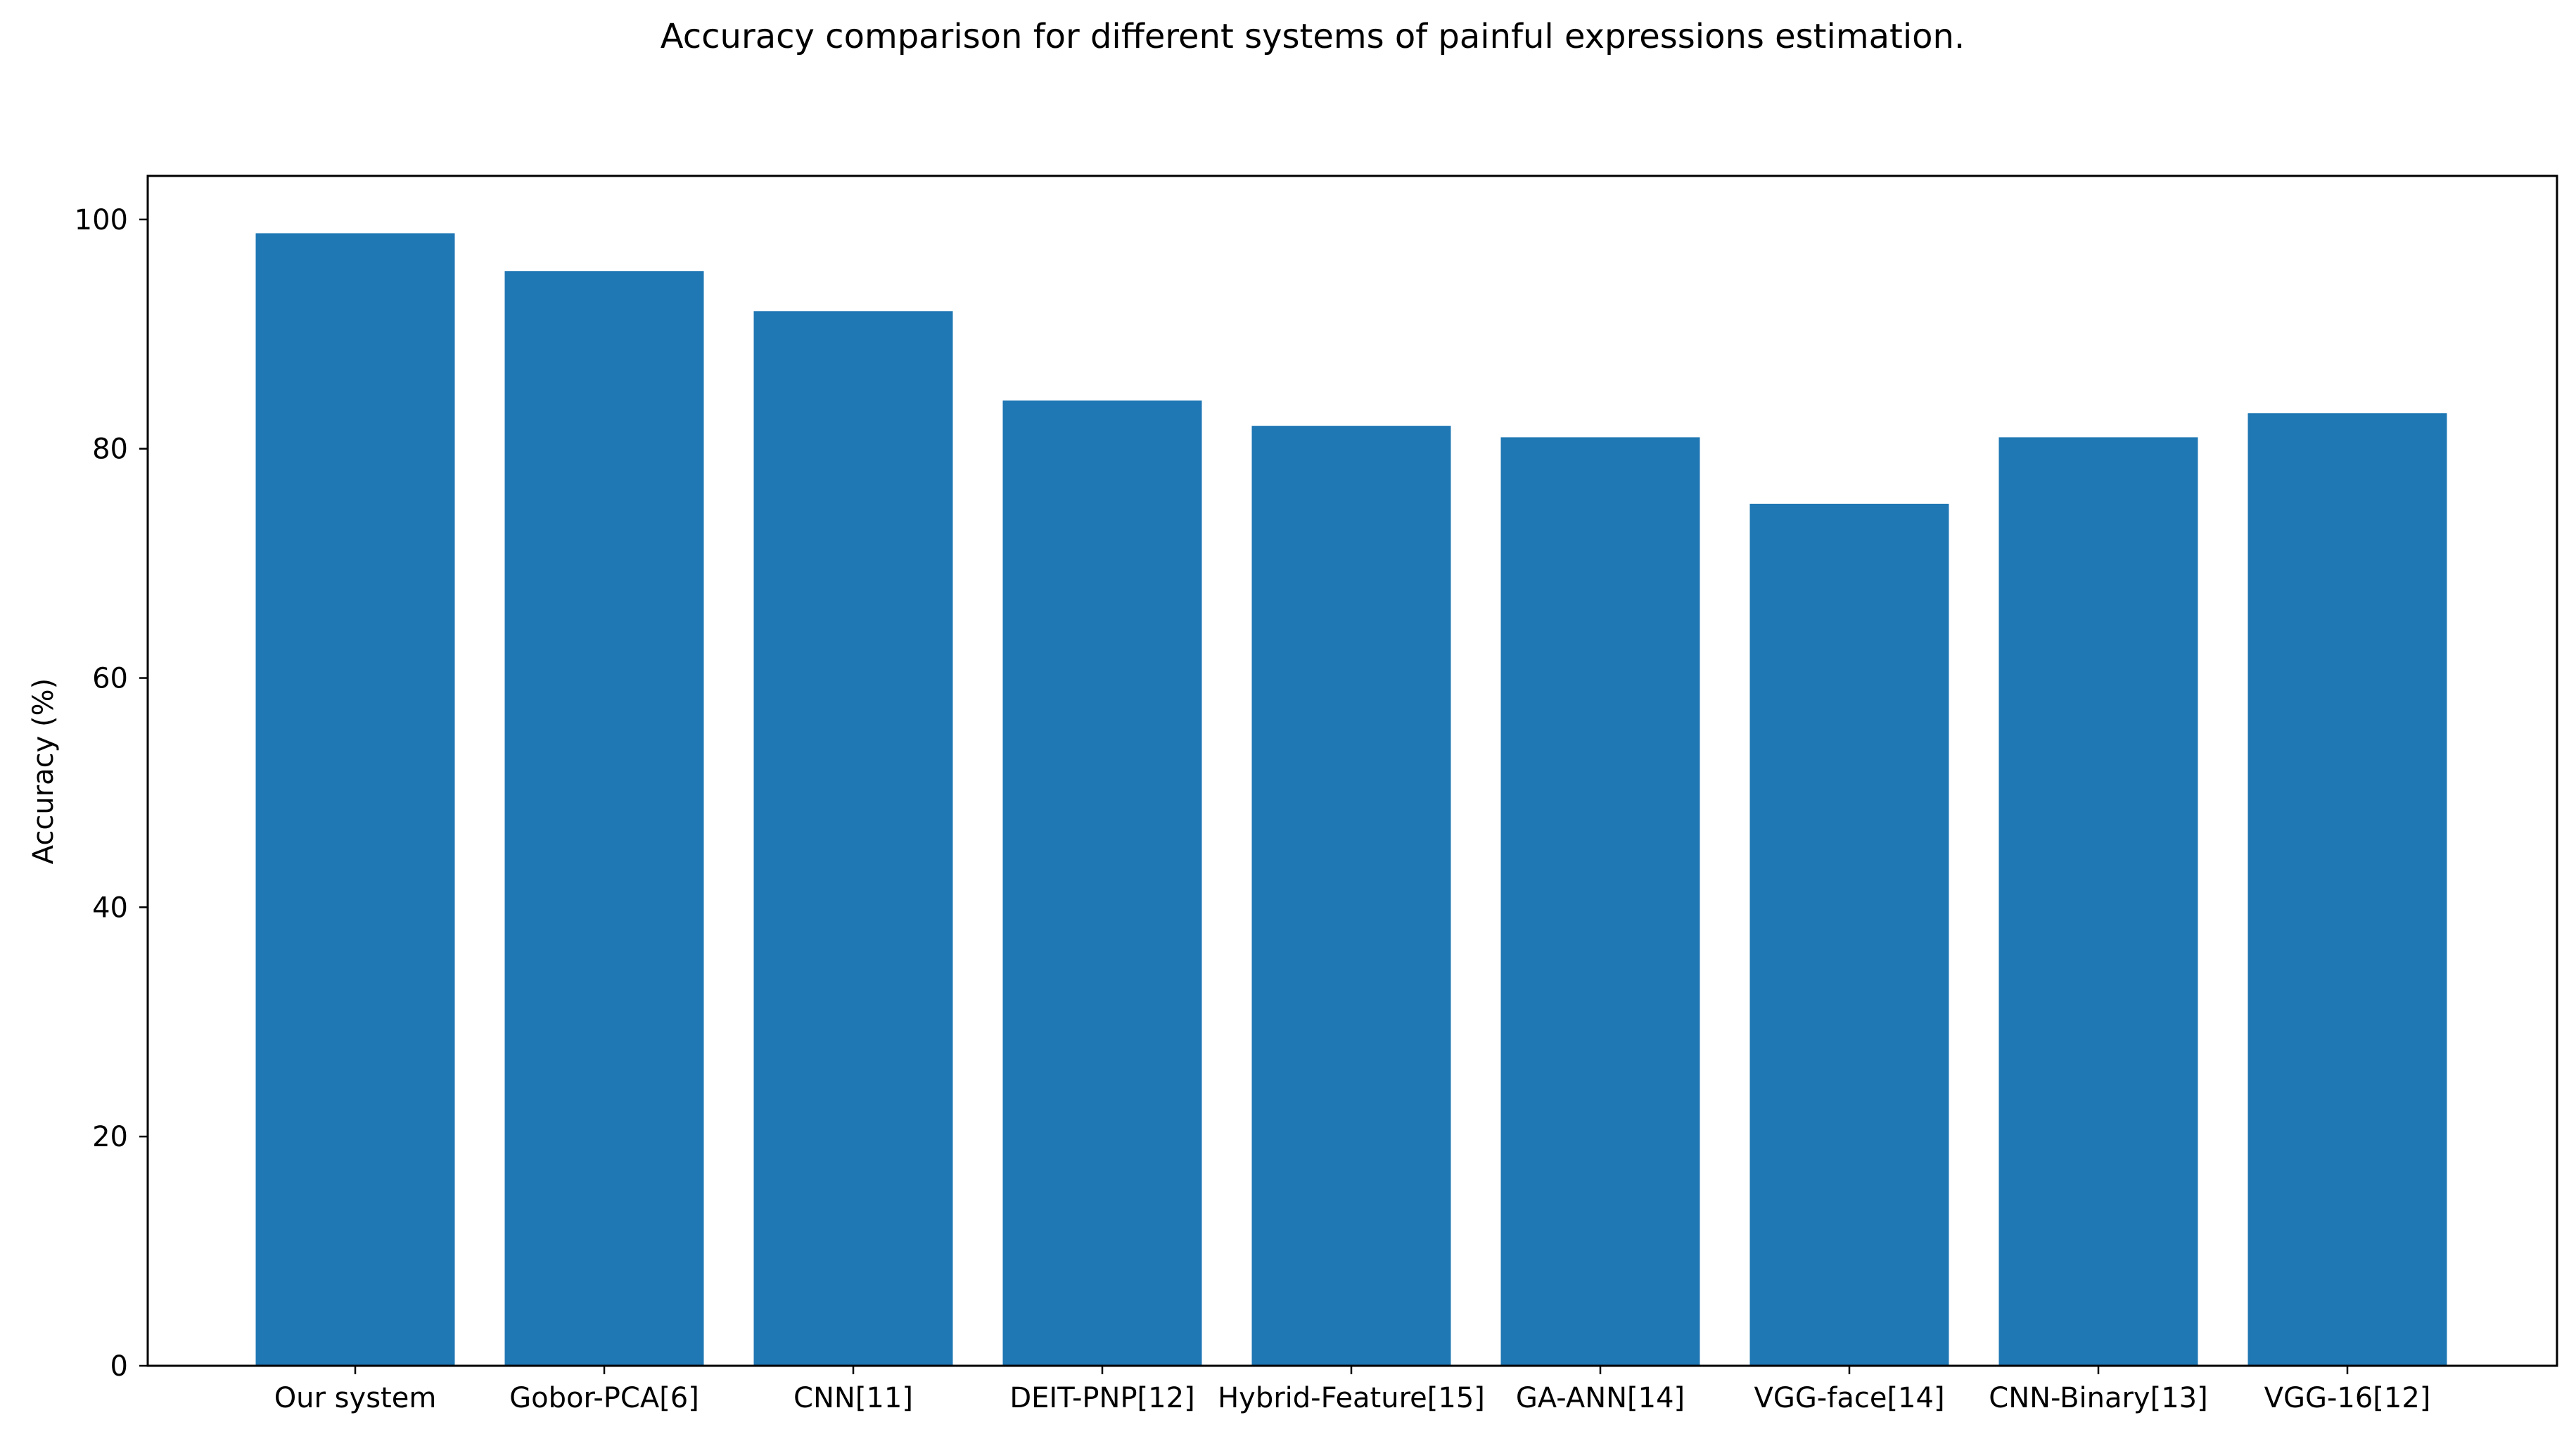  I want to click on y-axis-label: Accuracy (%), so click(43, 771).